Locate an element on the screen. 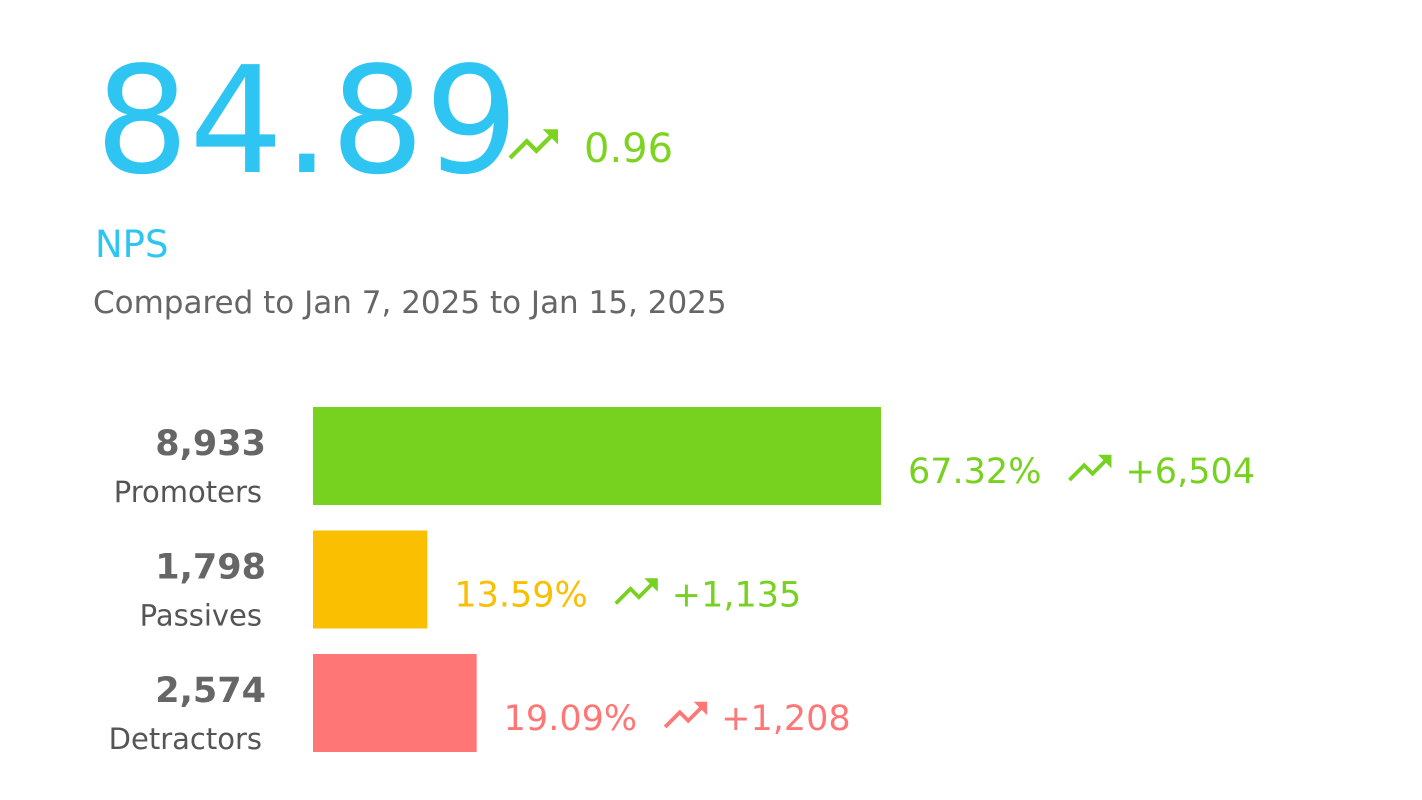 This screenshot has width=1422, height=800. nps-score: 84.89 is located at coordinates (307, 121).